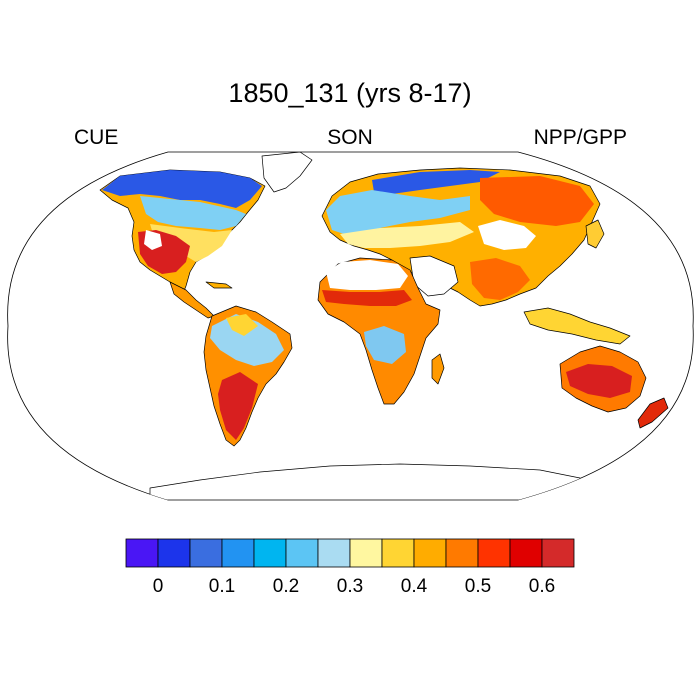 The image size is (700, 700). Describe the element at coordinates (653, 413) in the screenshot. I see `new-zealand` at that location.